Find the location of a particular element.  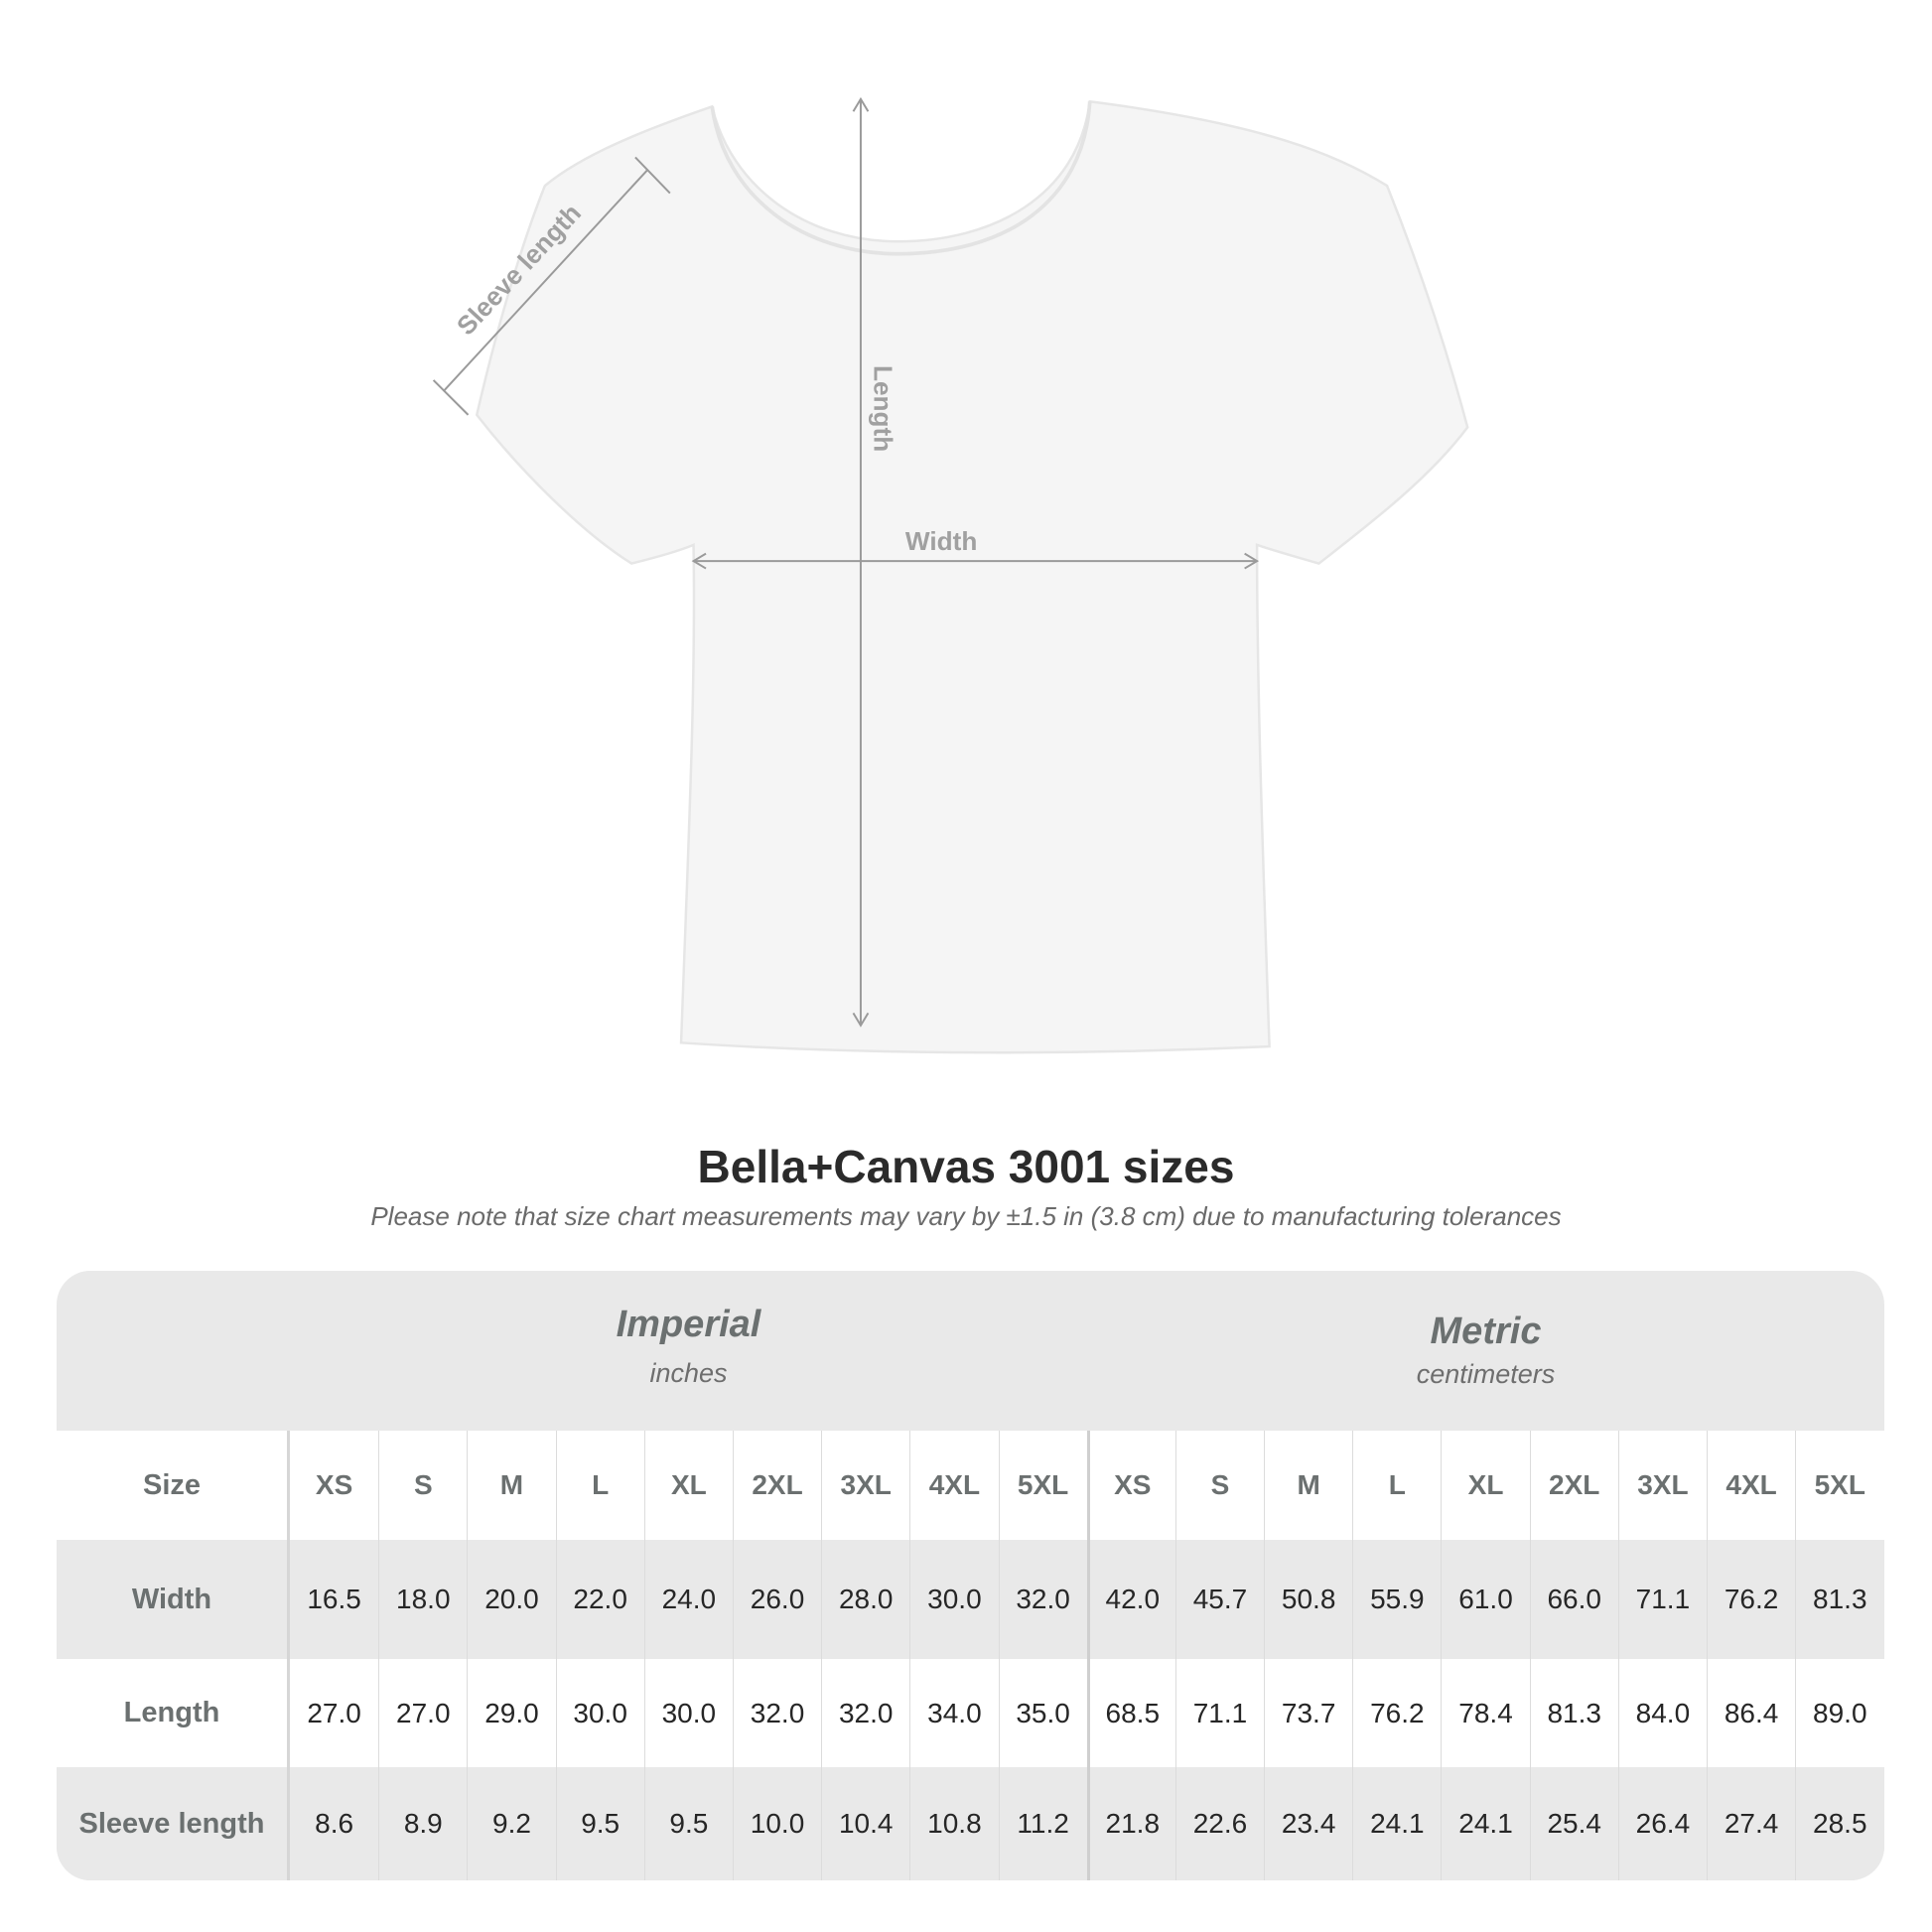

metric-header: Metric centimeters is located at coordinates (1486, 1351).